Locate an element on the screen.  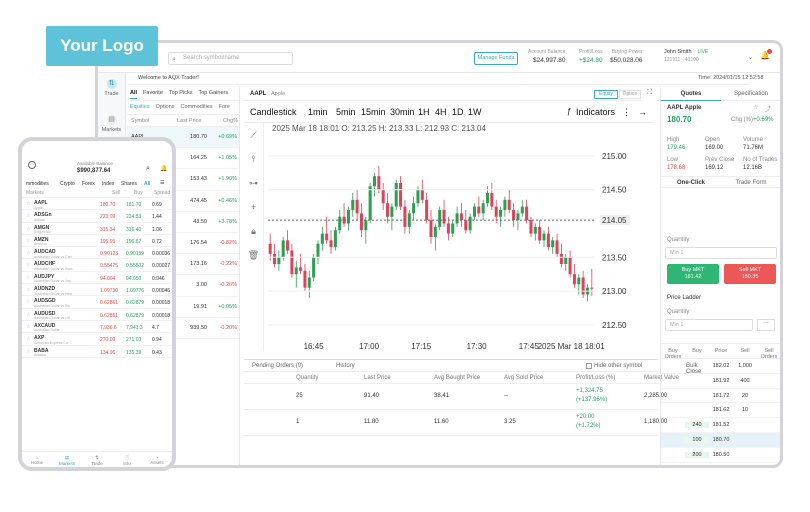
share-icon: ⤴ is located at coordinates (768, 110).